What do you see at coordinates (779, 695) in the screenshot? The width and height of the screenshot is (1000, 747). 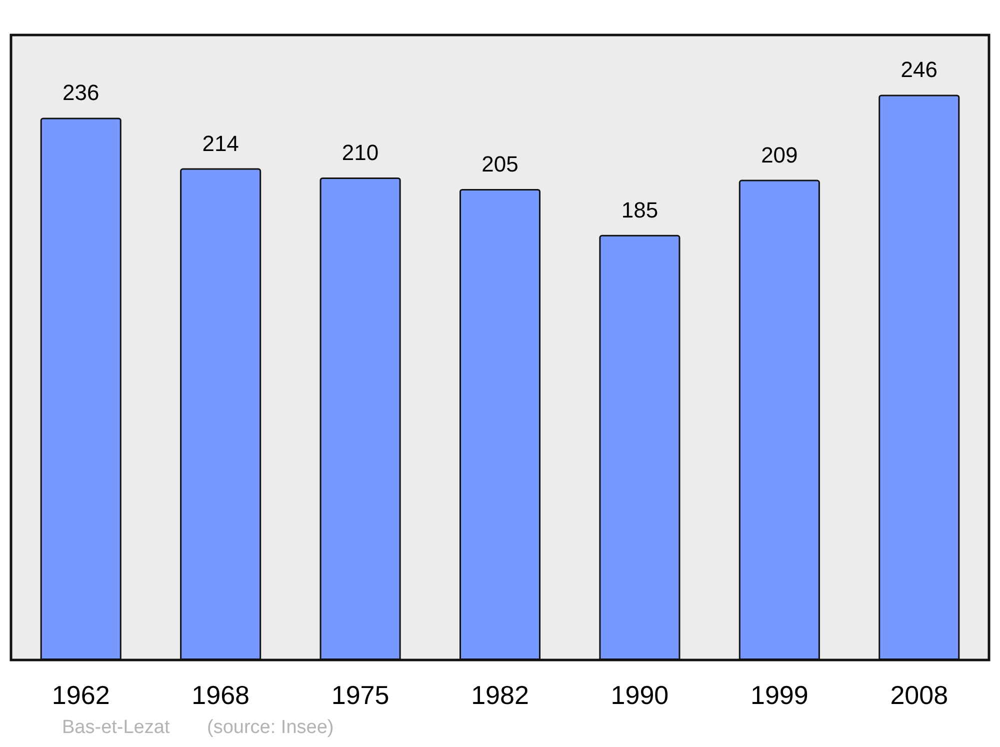 I see `x-tick-label: 1999` at bounding box center [779, 695].